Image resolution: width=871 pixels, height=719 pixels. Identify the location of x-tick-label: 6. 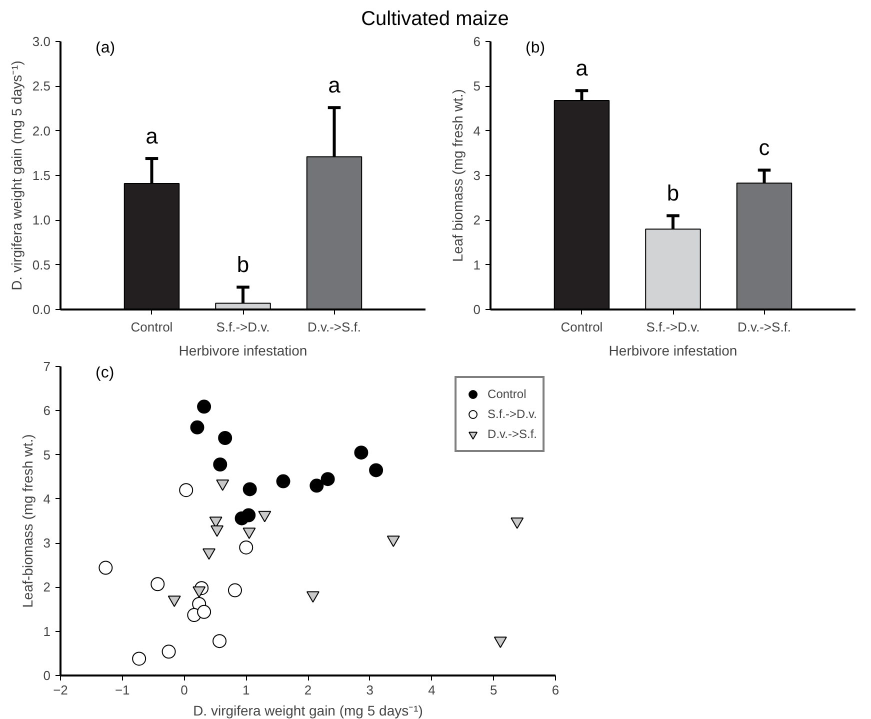
(556, 690).